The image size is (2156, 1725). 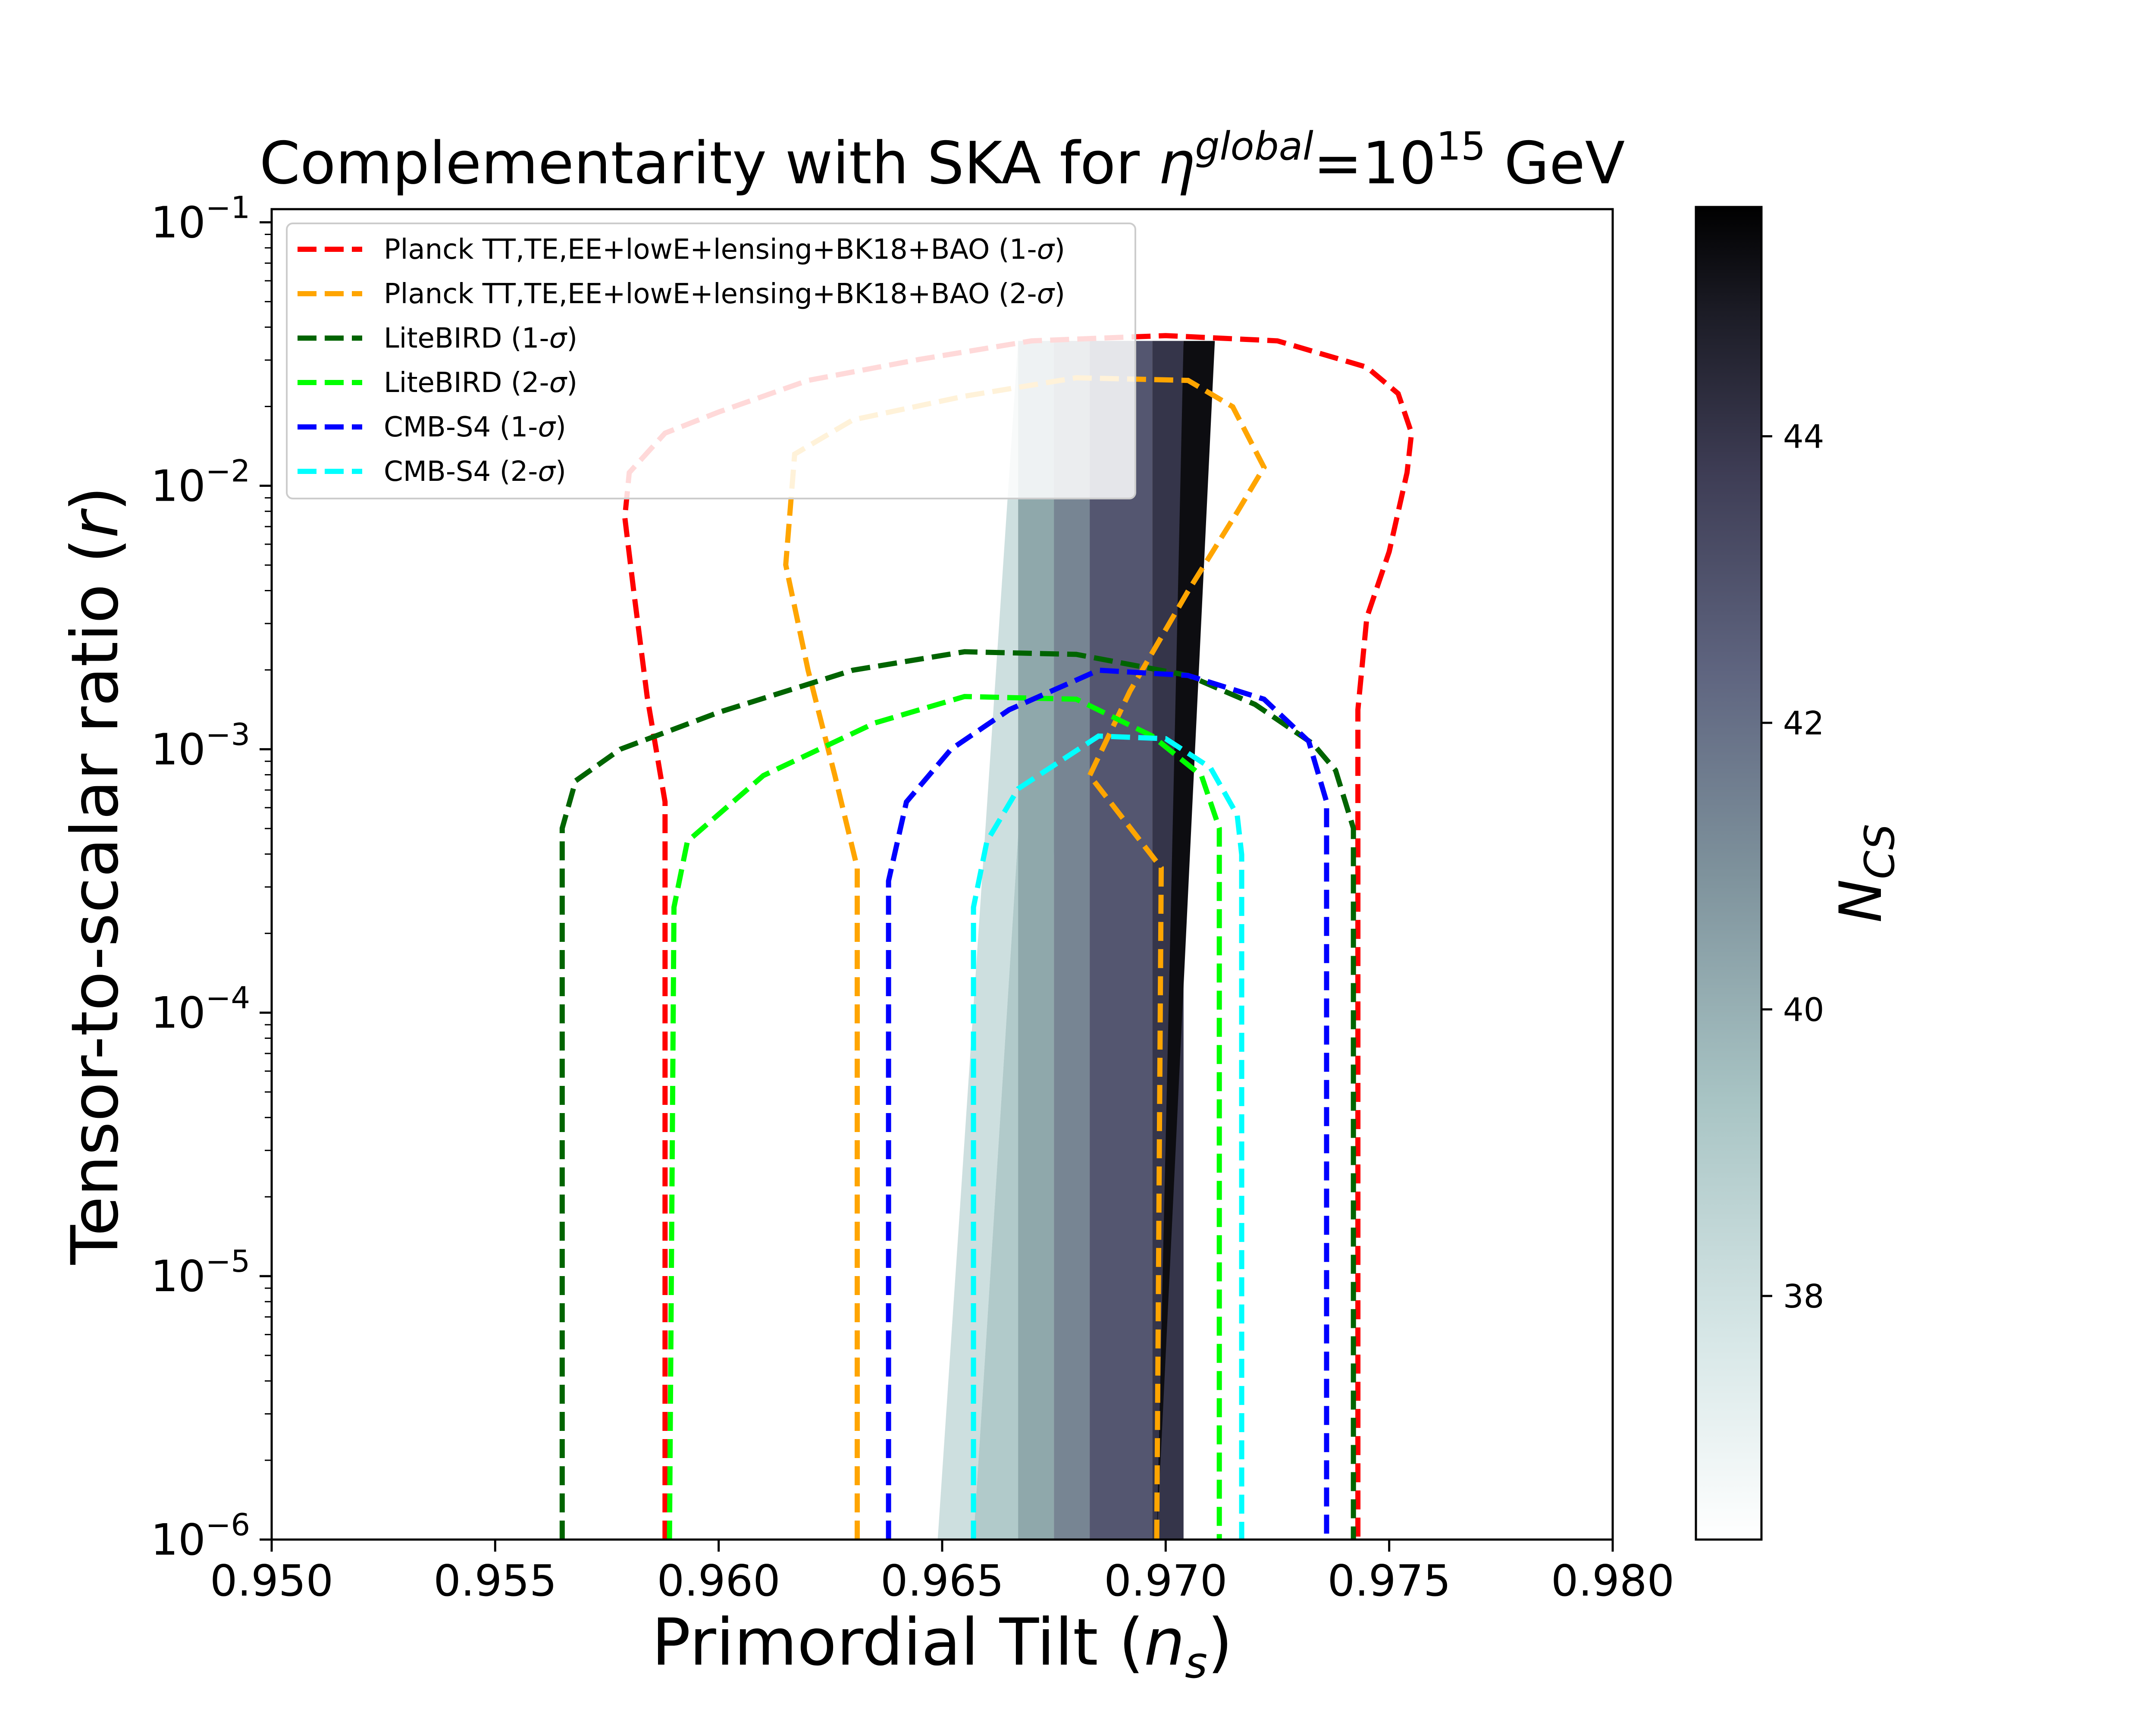 I want to click on legend-label-5: CMB-S4 (2-σ), so click(x=475, y=472).